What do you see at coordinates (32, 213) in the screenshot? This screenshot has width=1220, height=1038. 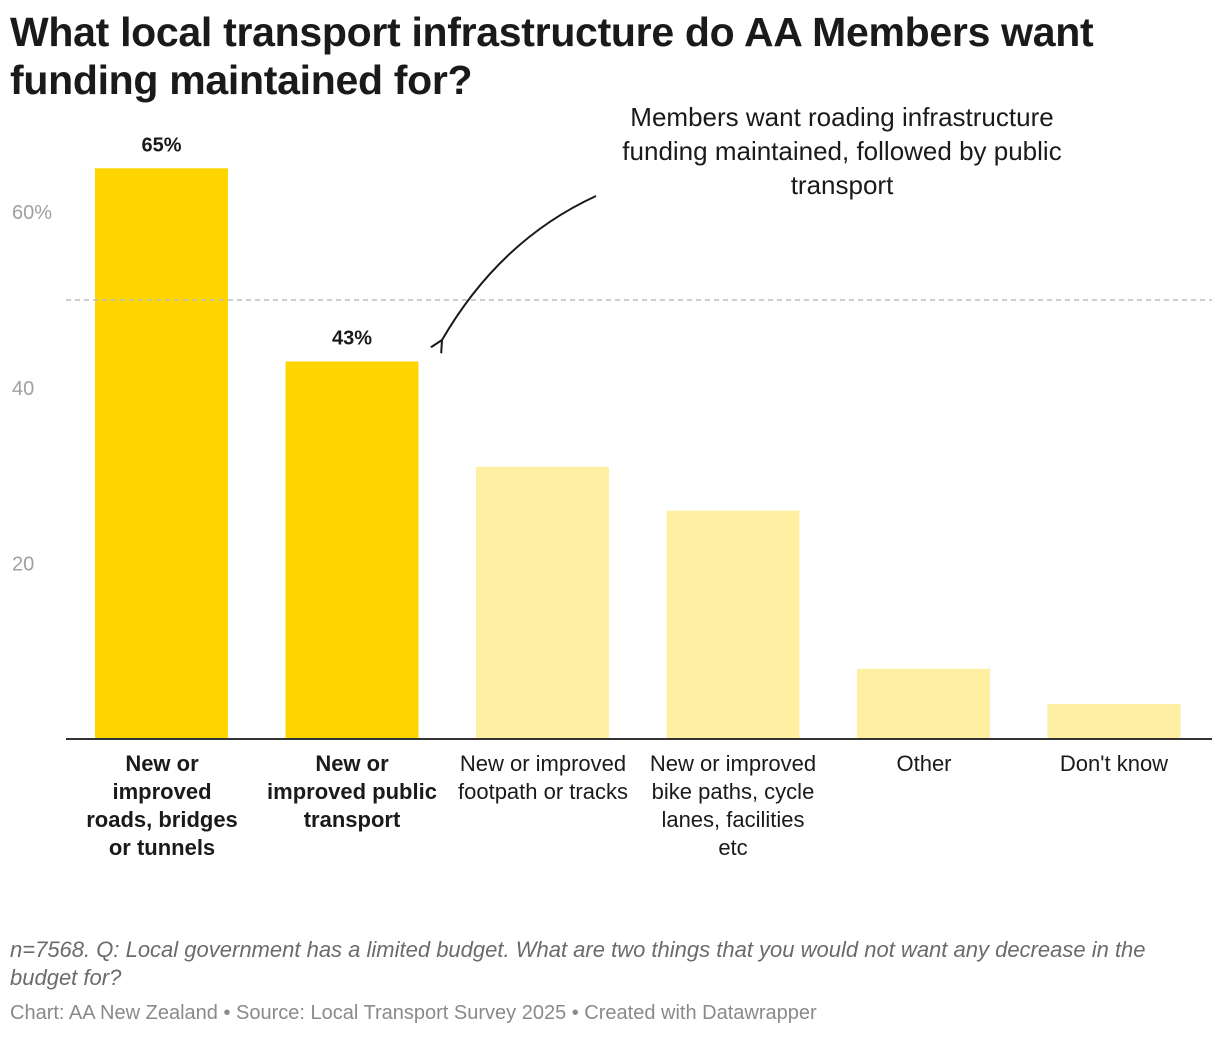 I see `y-tick-label: 60%` at bounding box center [32, 213].